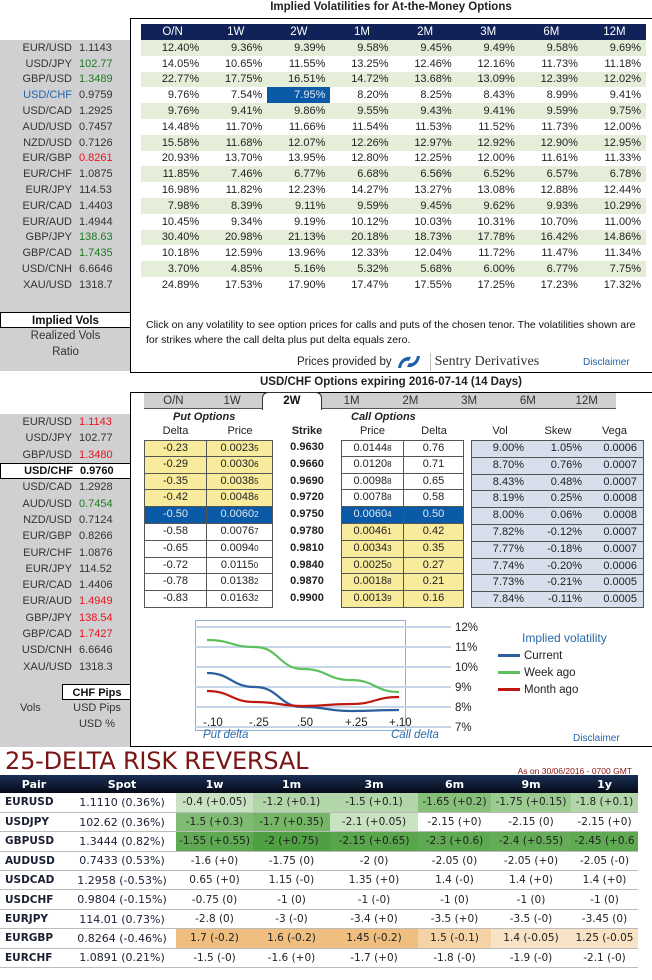 The image size is (652, 980). What do you see at coordinates (551, 205) in the screenshot?
I see `vol-cell: 9.93%` at bounding box center [551, 205].